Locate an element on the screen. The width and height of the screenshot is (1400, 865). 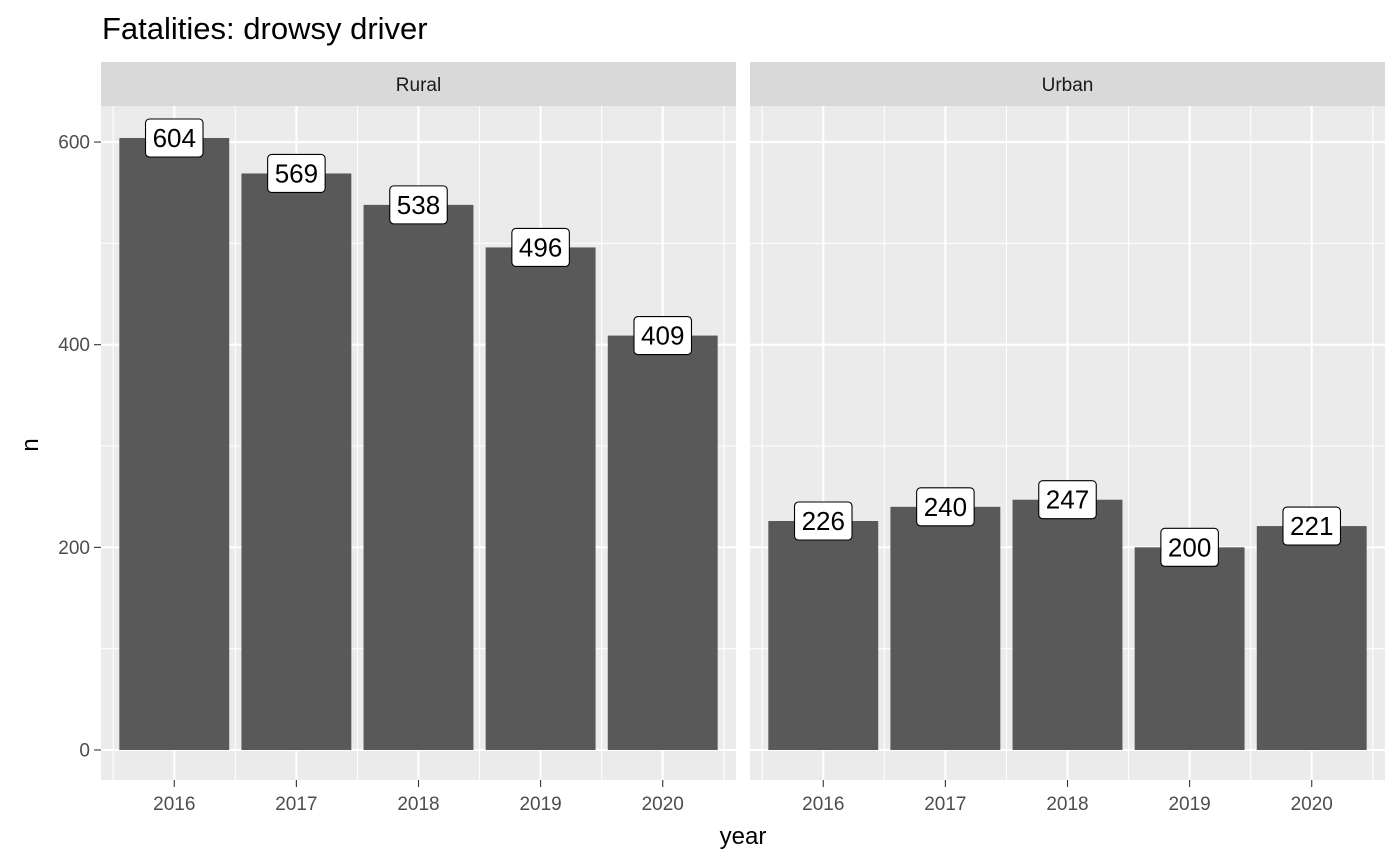
bar-rural-2020 is located at coordinates (662, 542).